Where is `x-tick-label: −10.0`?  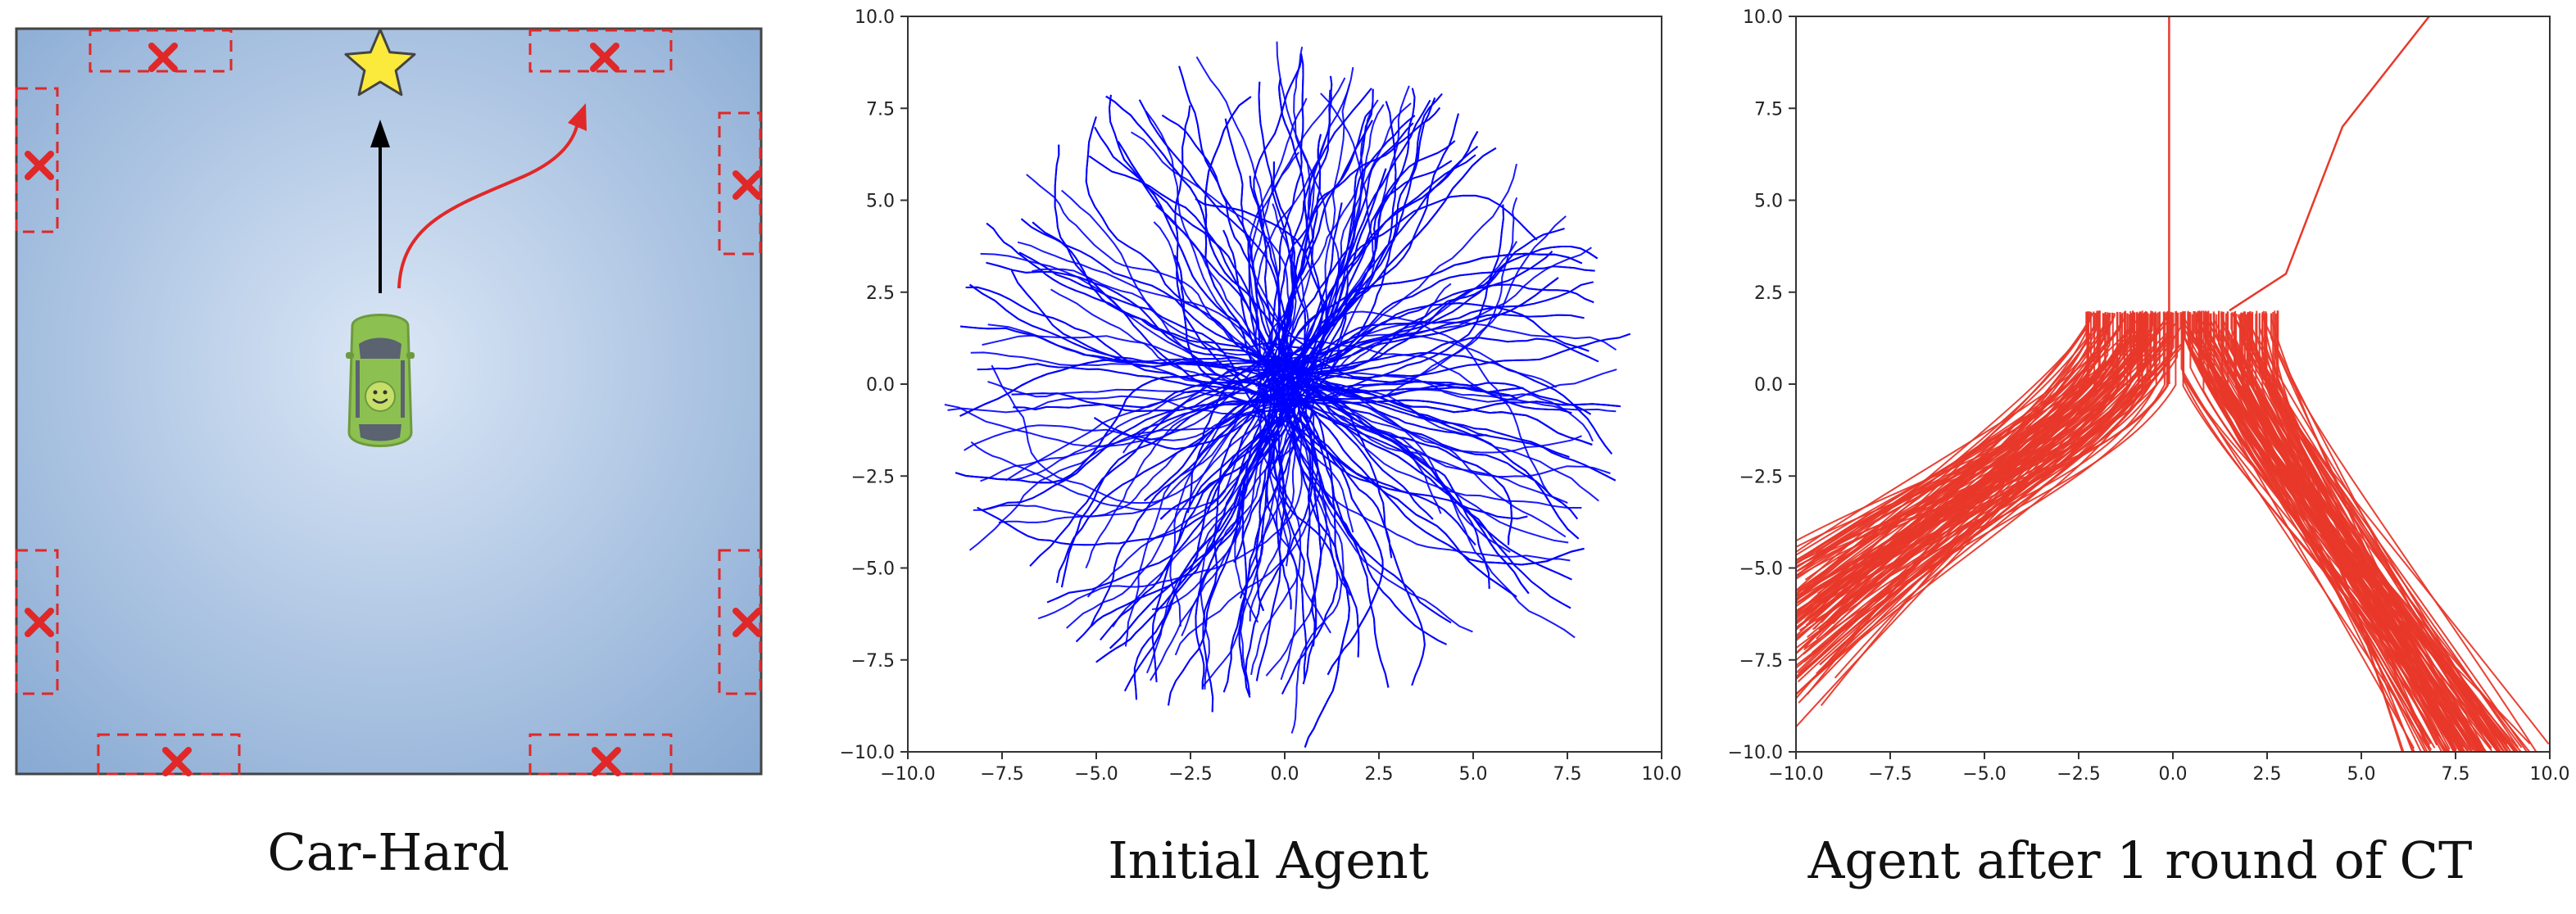 x-tick-label: −10.0 is located at coordinates (1795, 774).